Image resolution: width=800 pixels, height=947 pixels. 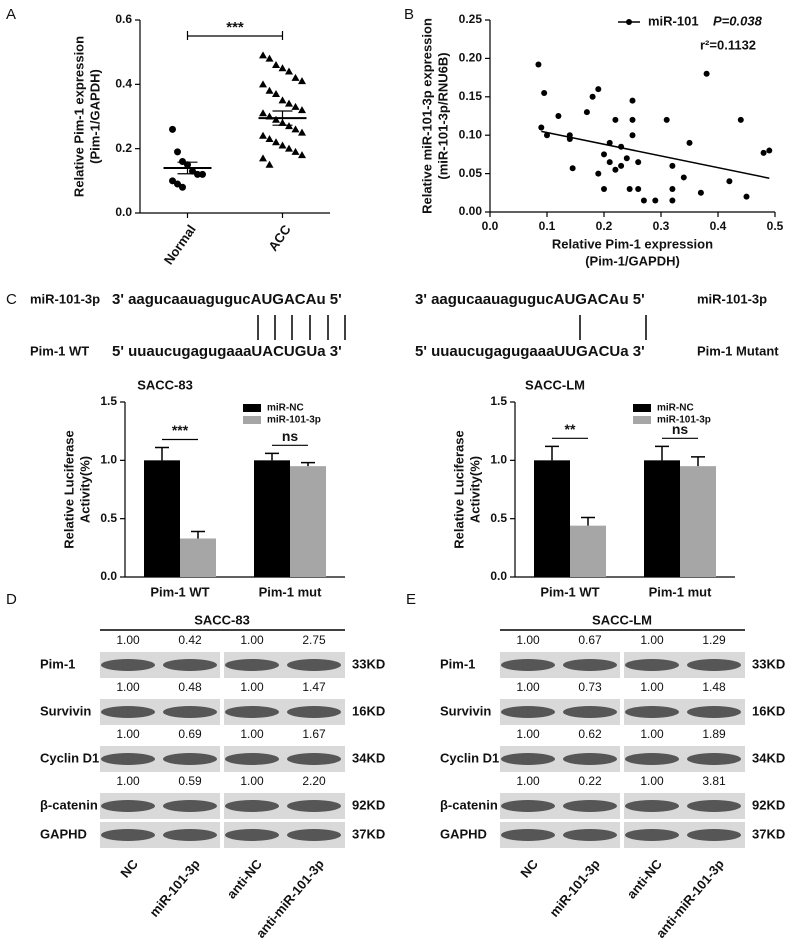 I want to click on y-axis-label: (miR-101-3p/RNU6B), so click(x=442, y=115).